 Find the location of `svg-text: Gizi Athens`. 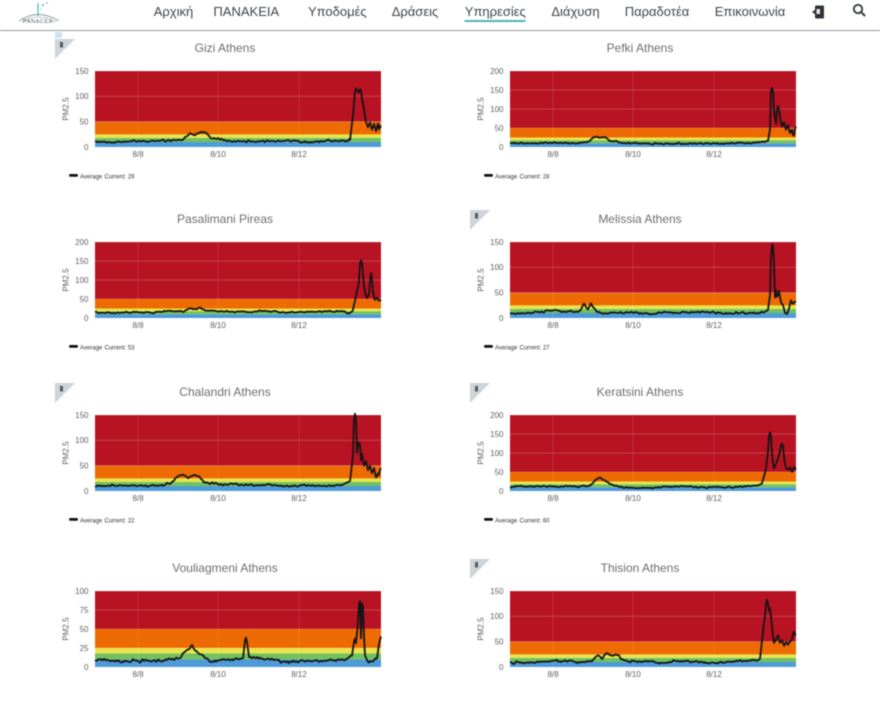

svg-text: Gizi Athens is located at coordinates (225, 48).